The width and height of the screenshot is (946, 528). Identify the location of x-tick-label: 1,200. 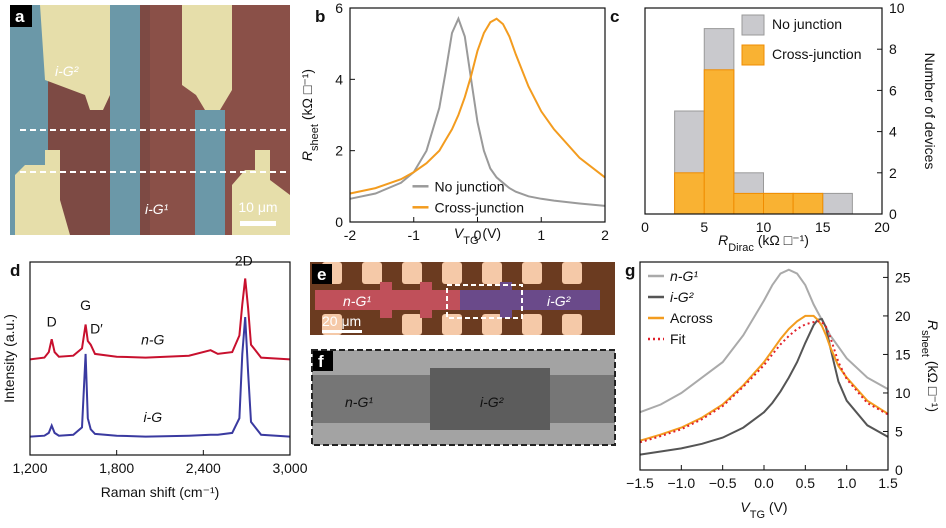
(29, 468).